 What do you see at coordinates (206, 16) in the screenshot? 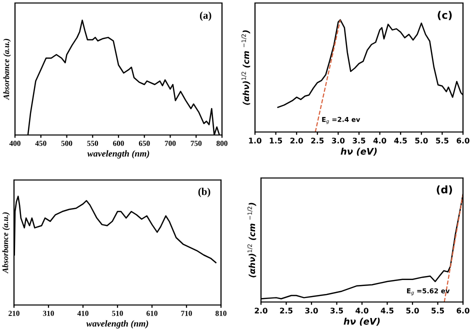
I see `annotation: (a)` at bounding box center [206, 16].